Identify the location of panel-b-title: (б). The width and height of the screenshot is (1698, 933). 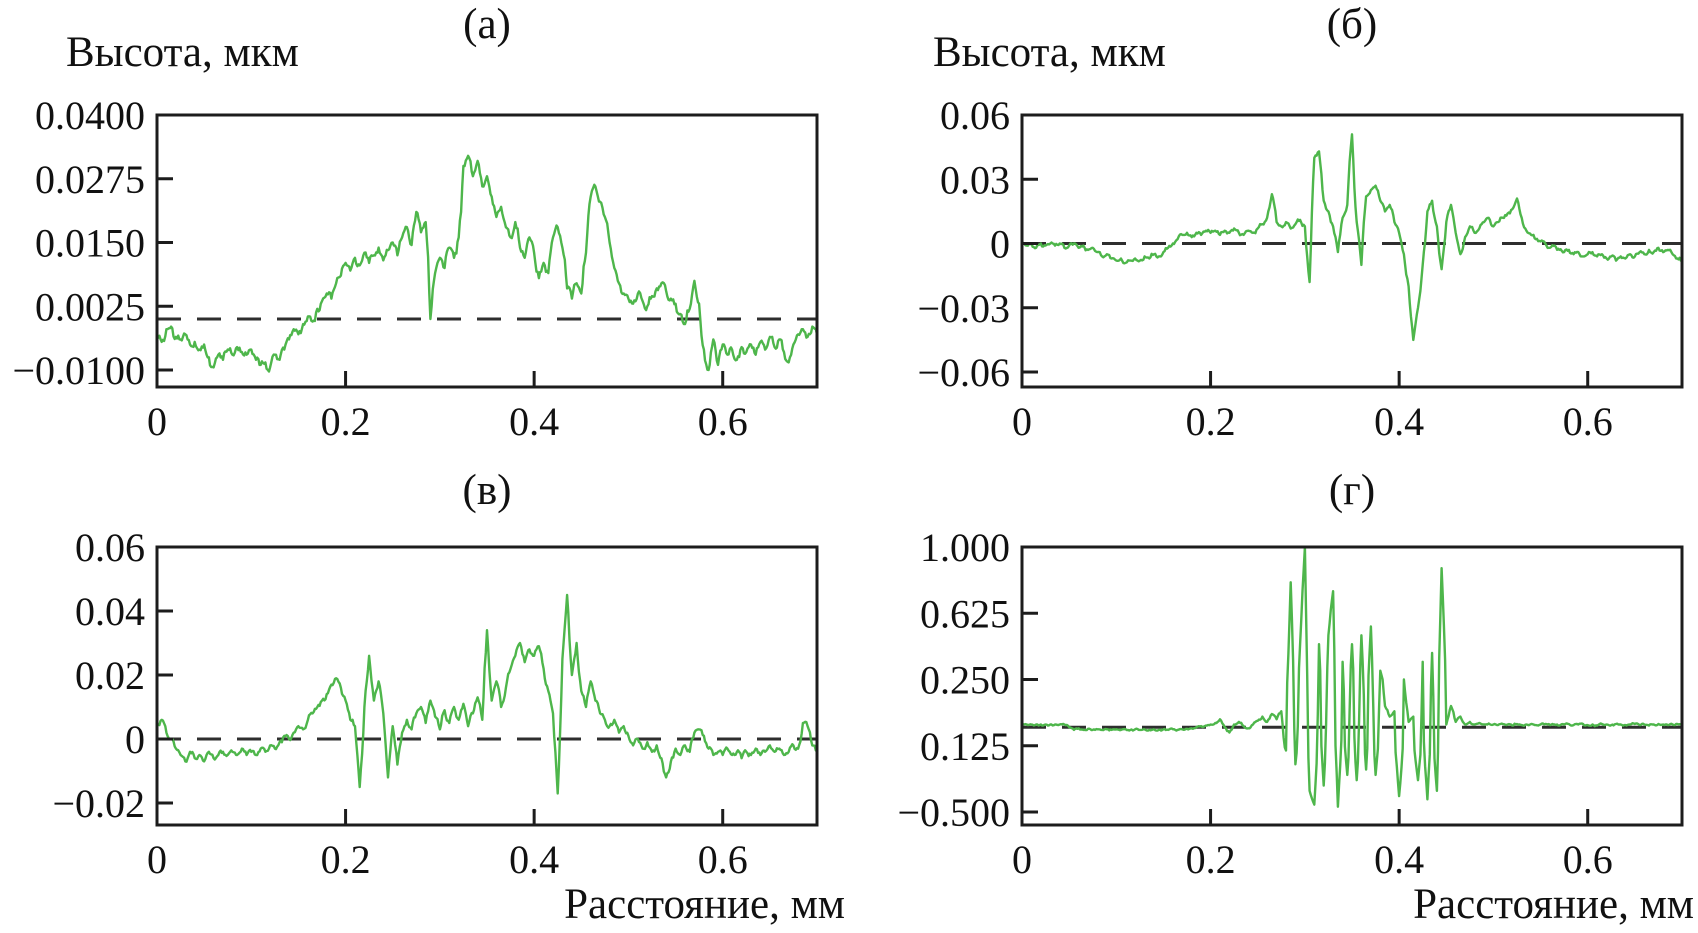
(1352, 24).